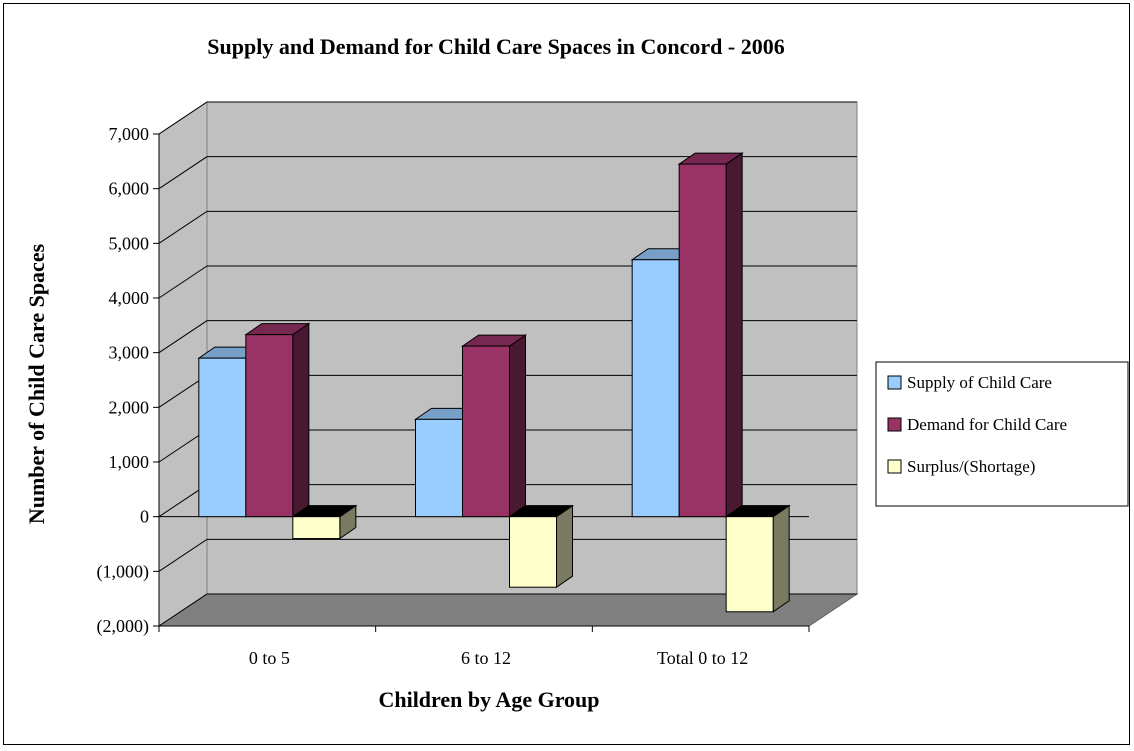  I want to click on y-tick-label: 7,000, so click(129, 134).